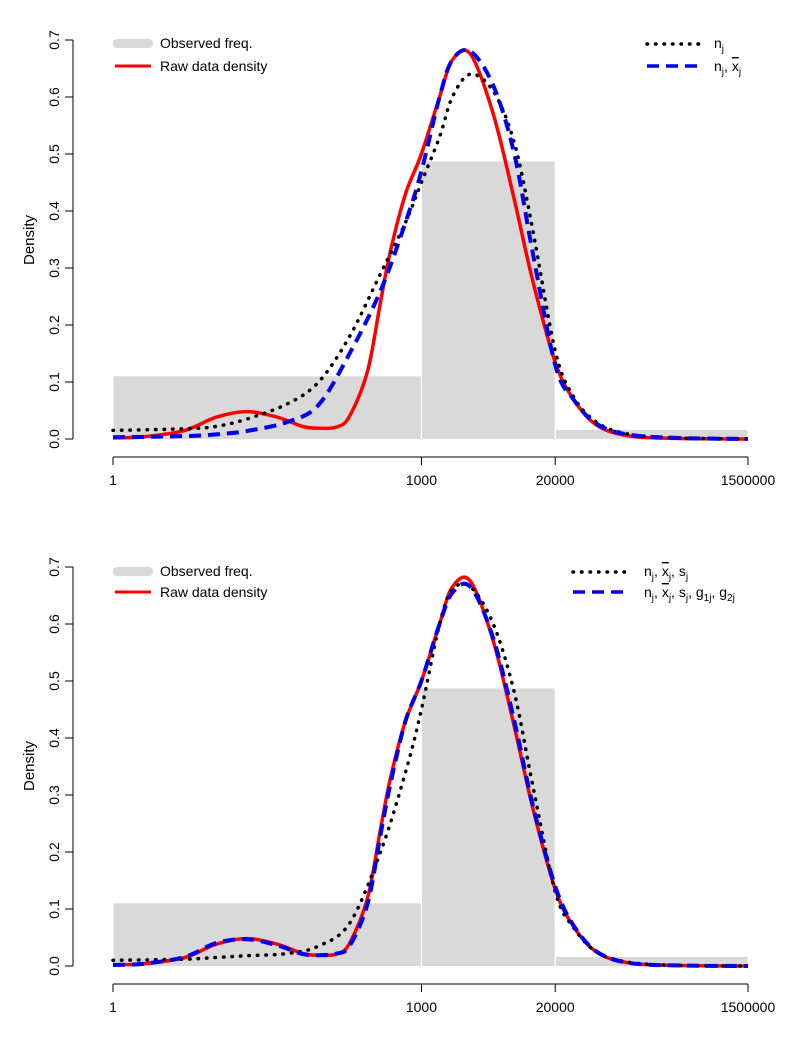 This screenshot has height=1054, width=790. Describe the element at coordinates (113, 1007) in the screenshot. I see `x-tick-label-bottom-1: 1` at that location.